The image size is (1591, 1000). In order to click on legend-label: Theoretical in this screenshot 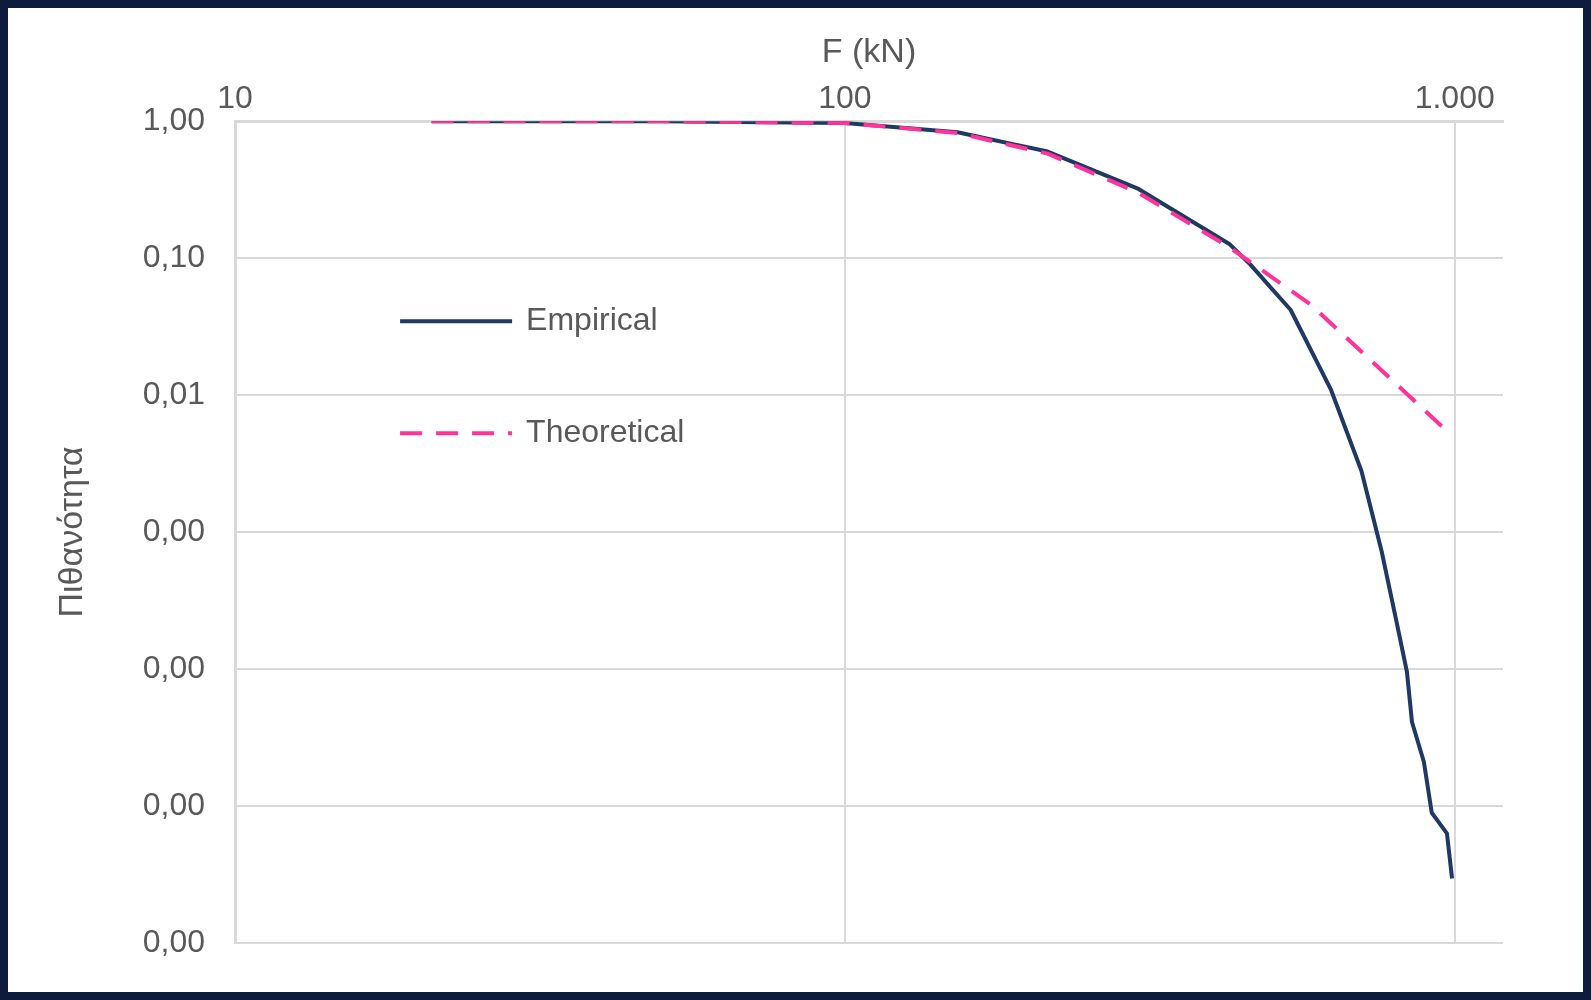, I will do `click(605, 431)`.